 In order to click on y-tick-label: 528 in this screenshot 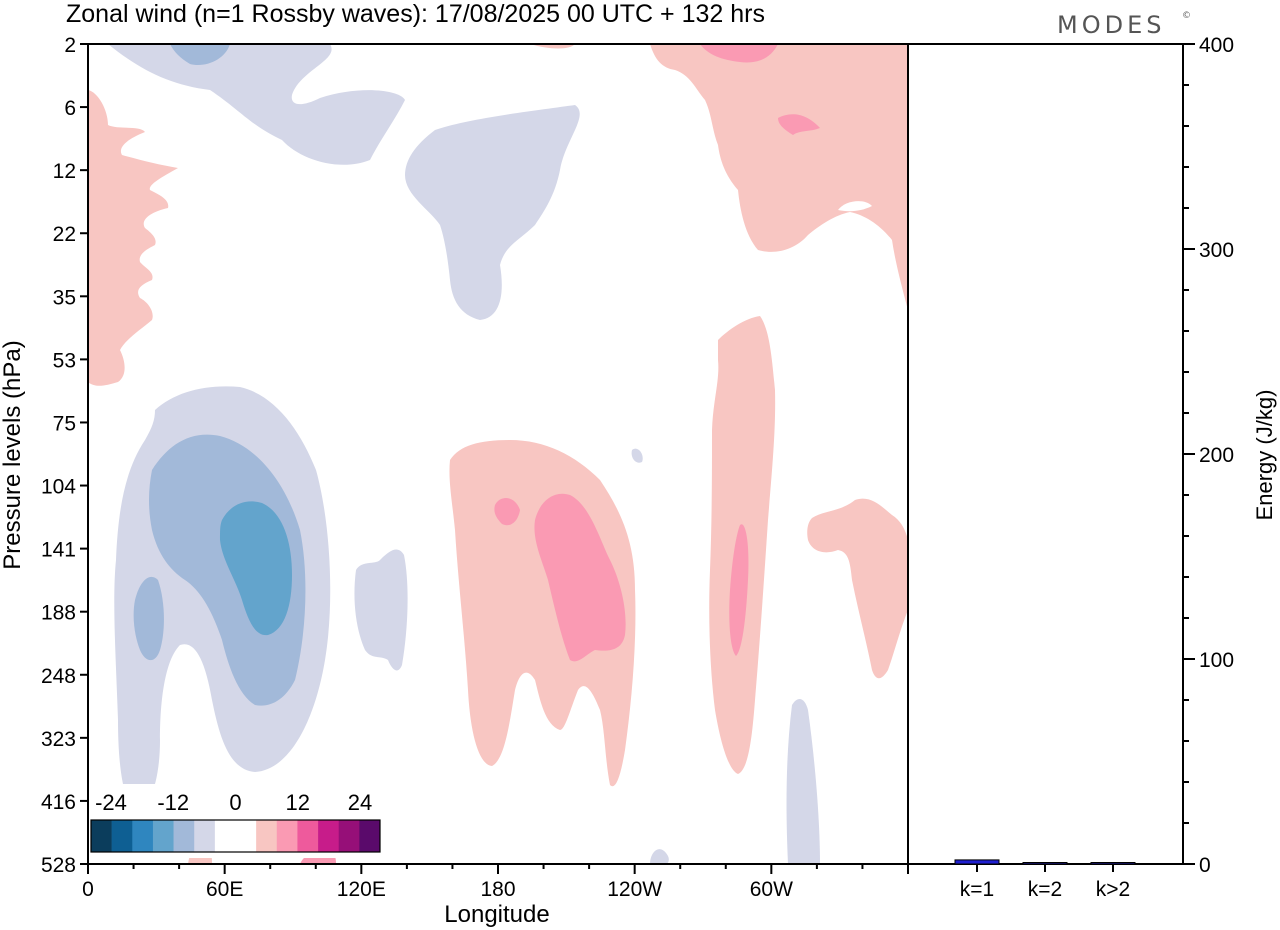, I will do `click(58, 865)`.